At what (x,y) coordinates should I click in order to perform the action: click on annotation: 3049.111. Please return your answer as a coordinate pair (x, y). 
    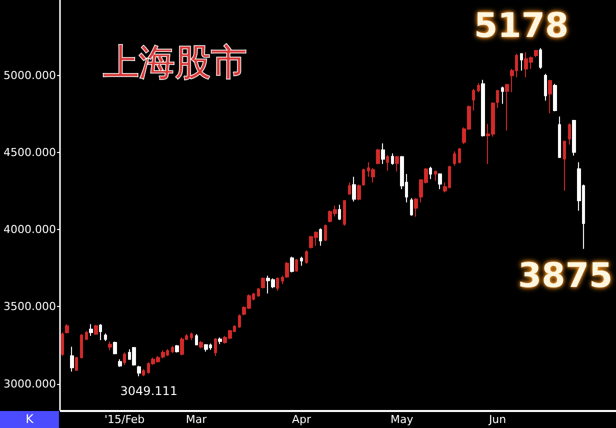
    Looking at the image, I should click on (149, 391).